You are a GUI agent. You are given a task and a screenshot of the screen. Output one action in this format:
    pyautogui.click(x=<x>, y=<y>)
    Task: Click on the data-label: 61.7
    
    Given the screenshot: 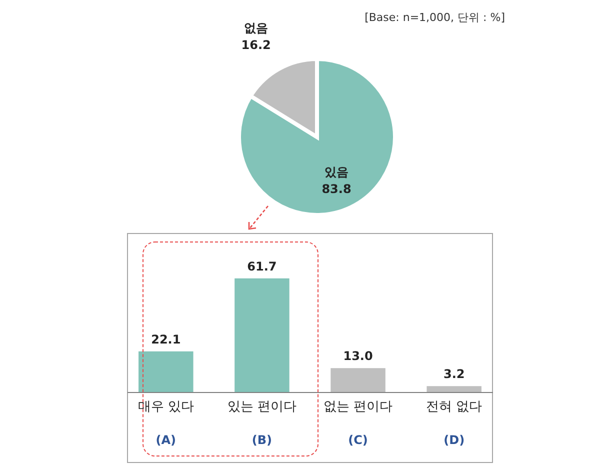 What is the action you would take?
    pyautogui.click(x=262, y=266)
    